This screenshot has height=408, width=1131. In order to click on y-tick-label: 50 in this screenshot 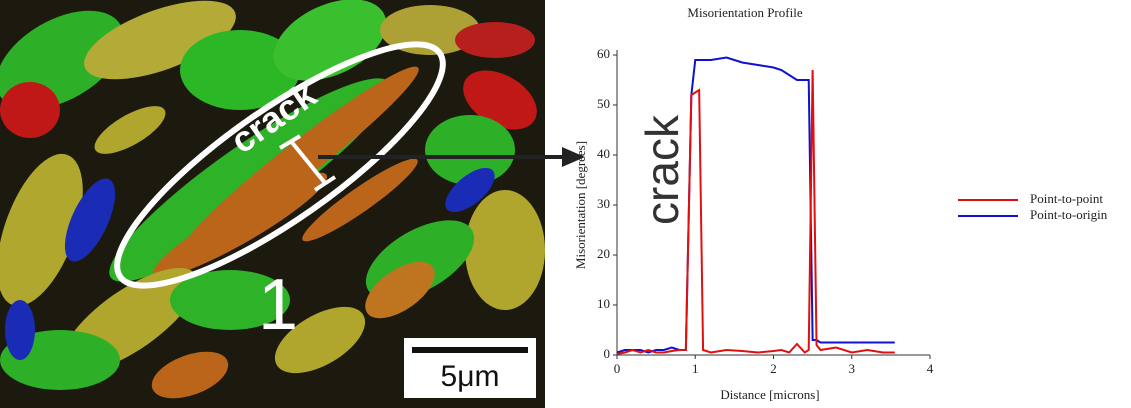, I will do `click(603, 103)`.